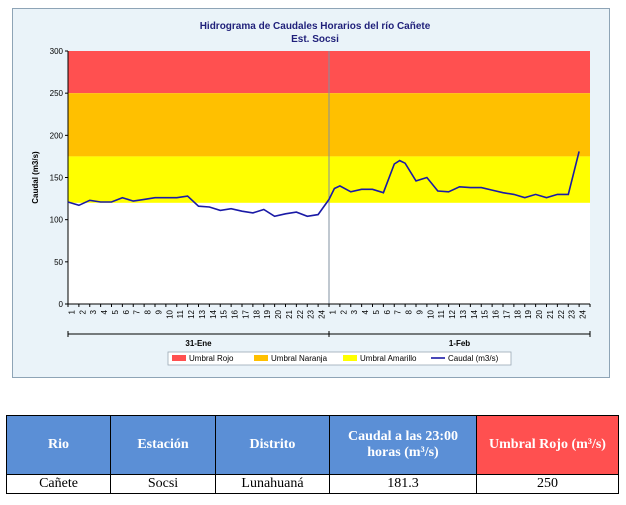 The width and height of the screenshot is (626, 505). What do you see at coordinates (459, 343) in the screenshot?
I see `day-label: 1-Feb` at bounding box center [459, 343].